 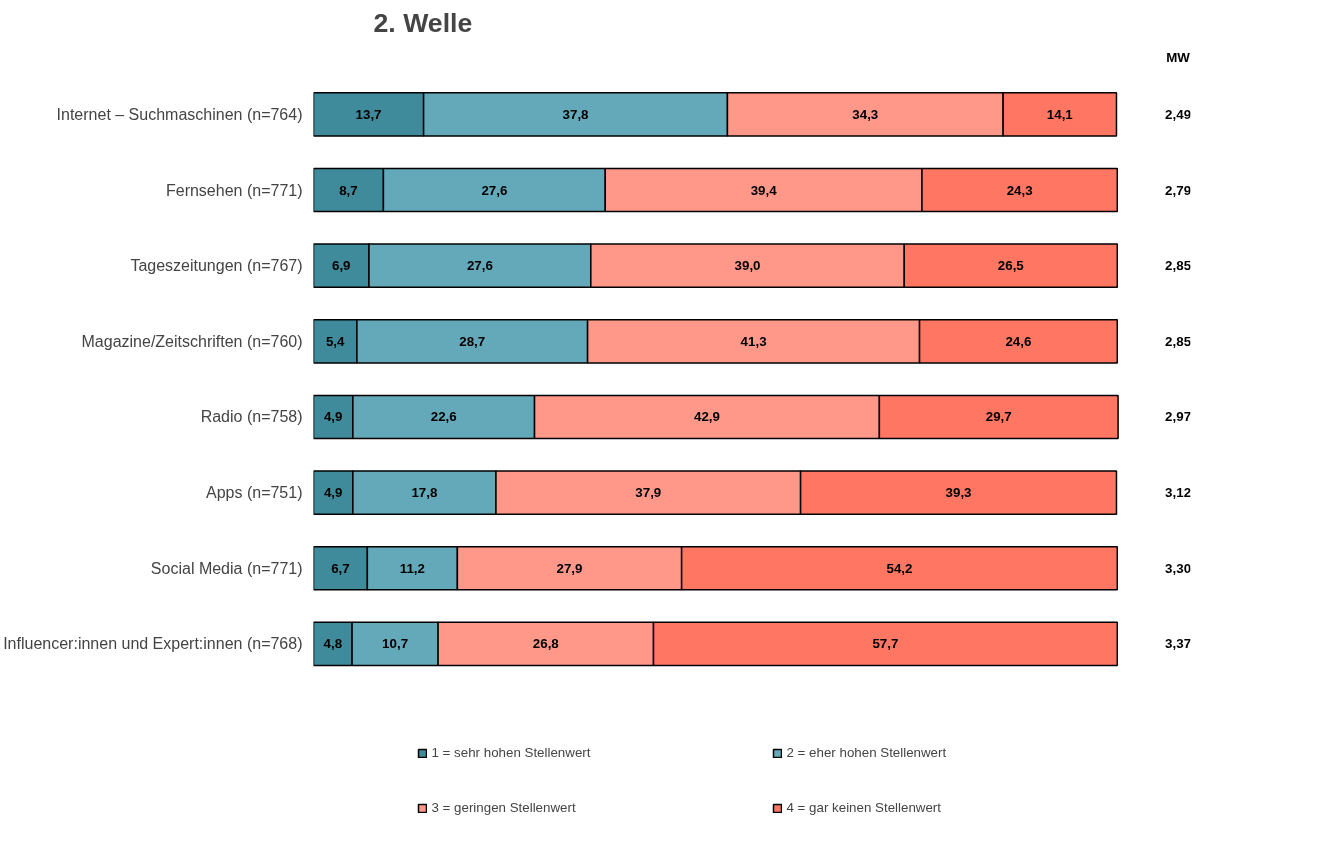 What do you see at coordinates (340, 568) in the screenshot?
I see `data-label: 6,7` at bounding box center [340, 568].